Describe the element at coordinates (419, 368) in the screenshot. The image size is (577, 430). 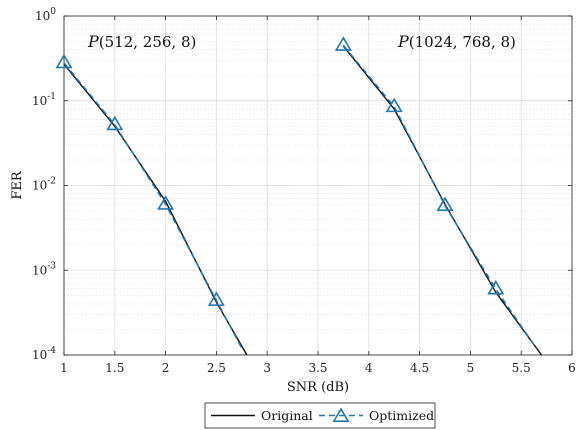
I see `x-tick-label: 4.5` at that location.